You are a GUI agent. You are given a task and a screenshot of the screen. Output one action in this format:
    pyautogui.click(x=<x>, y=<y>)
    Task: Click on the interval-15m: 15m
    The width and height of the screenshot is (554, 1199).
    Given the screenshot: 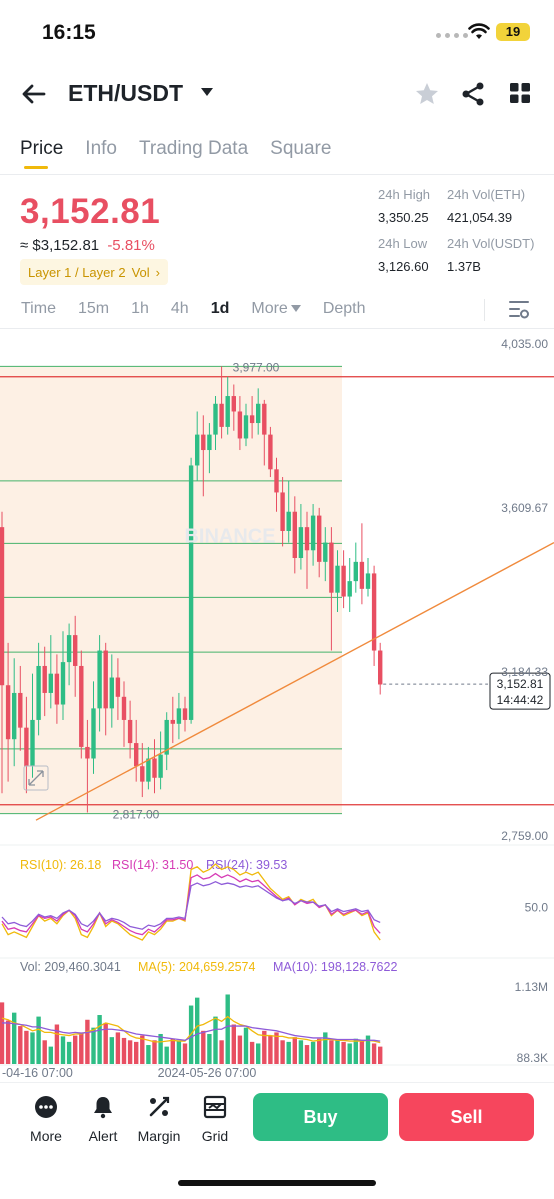 What is the action you would take?
    pyautogui.click(x=93, y=308)
    